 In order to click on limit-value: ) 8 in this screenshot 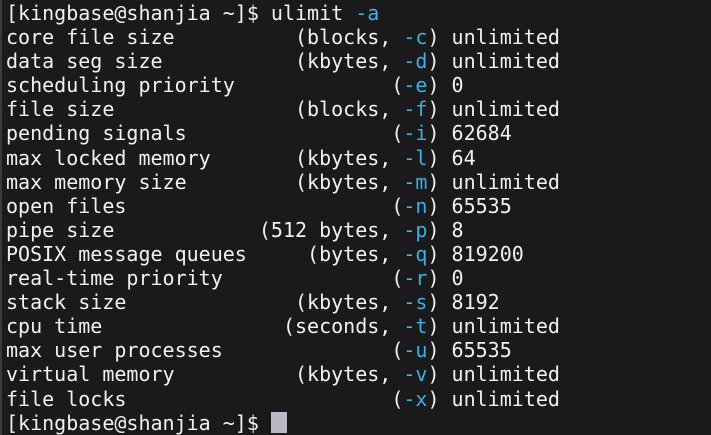, I will do `click(445, 229)`.